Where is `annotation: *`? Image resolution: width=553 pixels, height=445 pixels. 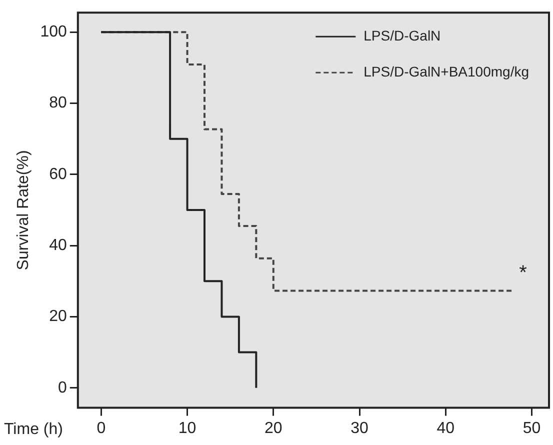
annotation: * is located at coordinates (523, 273).